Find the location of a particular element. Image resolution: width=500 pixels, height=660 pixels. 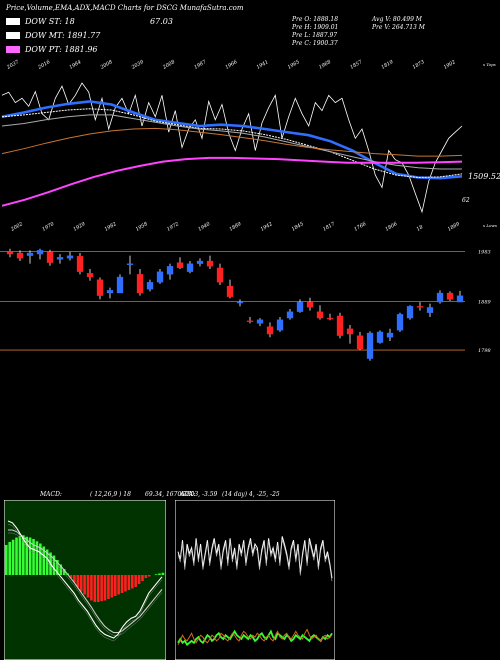

macd-lines is located at coordinates (85, 581).